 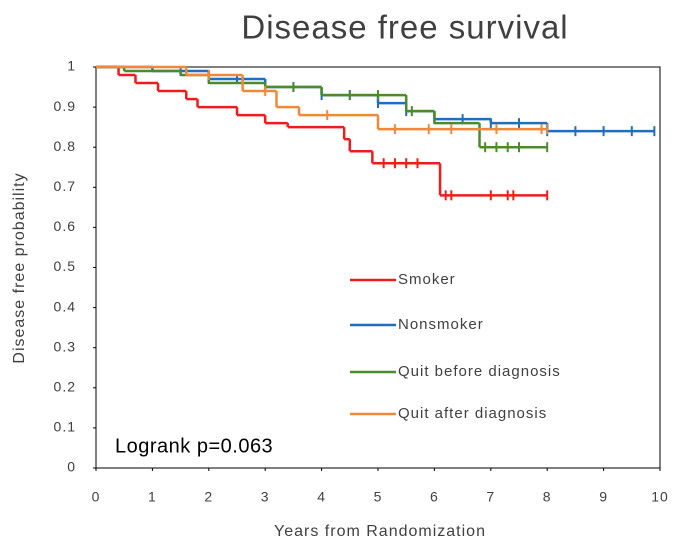 What do you see at coordinates (603, 497) in the screenshot?
I see `x-tick-label: 9` at bounding box center [603, 497].